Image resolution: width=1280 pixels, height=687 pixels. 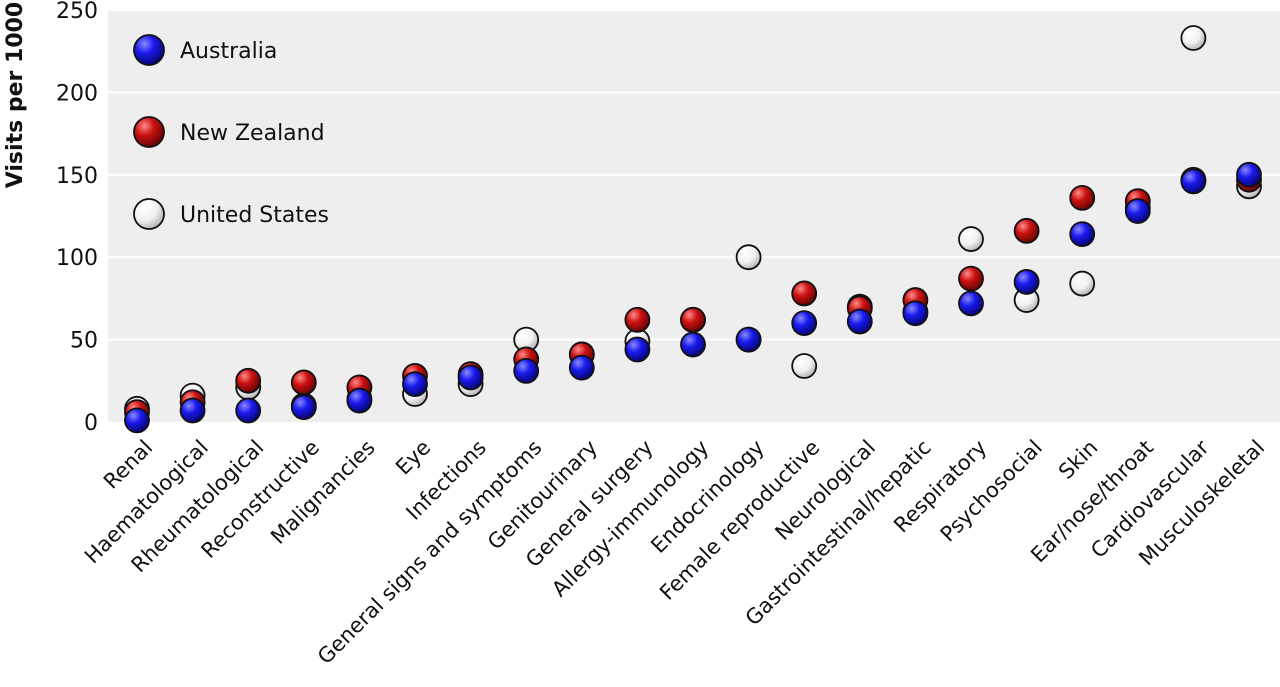 I want to click on y-axis-label: Visits per 1000, so click(x=15, y=95).